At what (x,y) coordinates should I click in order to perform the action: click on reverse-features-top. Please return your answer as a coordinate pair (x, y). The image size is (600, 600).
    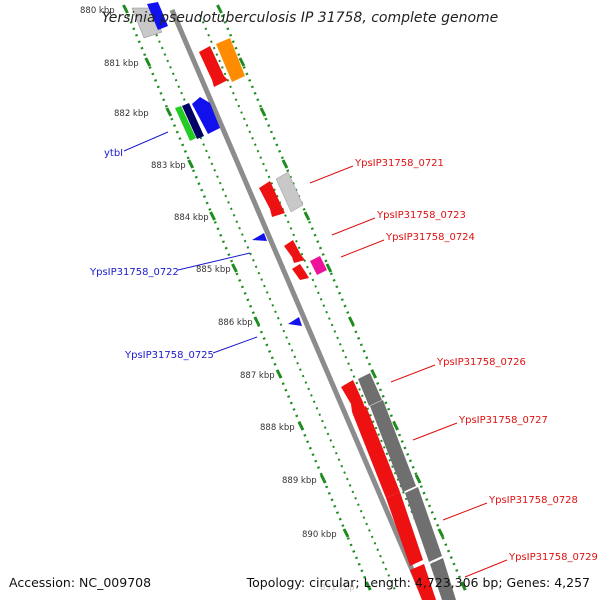
    Looking at the image, I should click on (149, 20).